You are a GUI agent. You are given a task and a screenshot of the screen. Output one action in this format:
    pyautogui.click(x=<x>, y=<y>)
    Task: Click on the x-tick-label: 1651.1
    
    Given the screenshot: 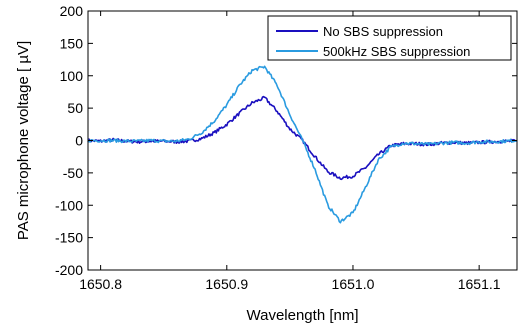 What is the action you would take?
    pyautogui.click(x=479, y=284)
    